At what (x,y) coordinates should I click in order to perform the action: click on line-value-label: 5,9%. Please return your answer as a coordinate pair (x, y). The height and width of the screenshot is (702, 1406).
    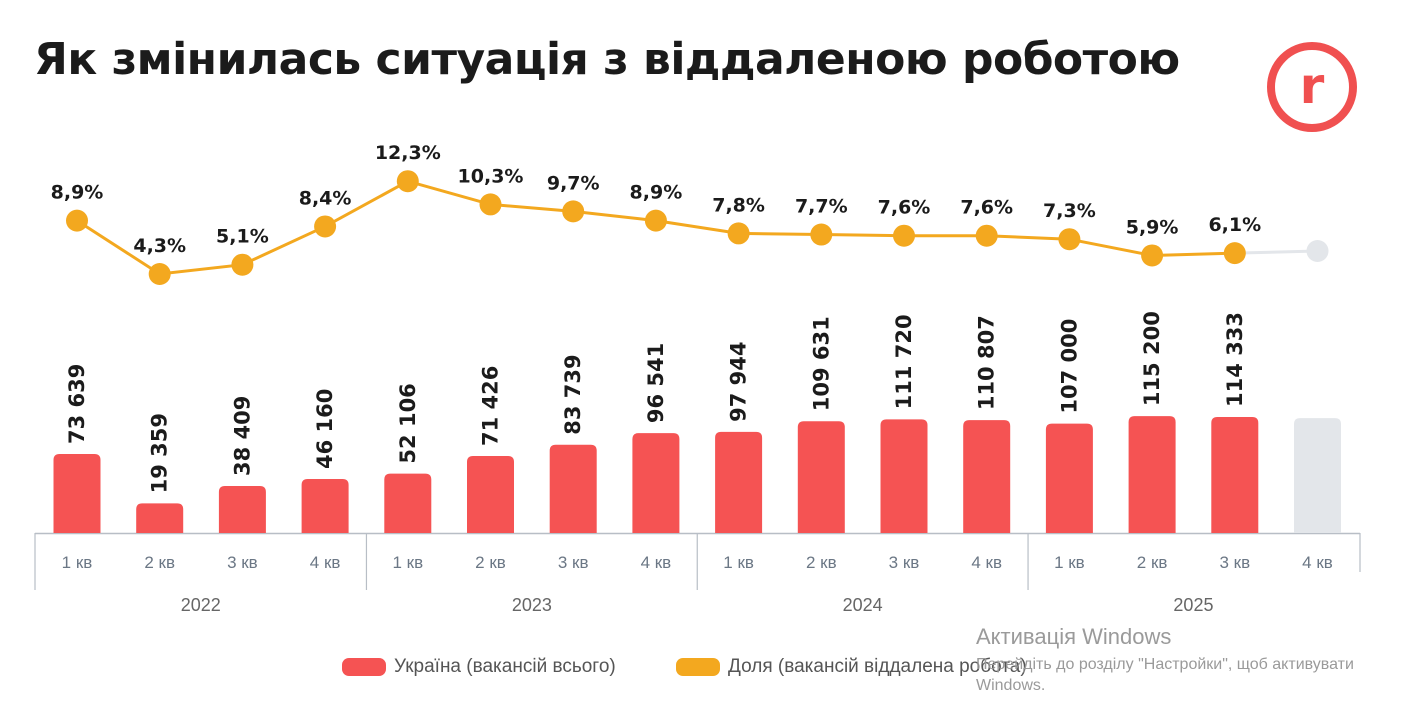
    Looking at the image, I should click on (1152, 227).